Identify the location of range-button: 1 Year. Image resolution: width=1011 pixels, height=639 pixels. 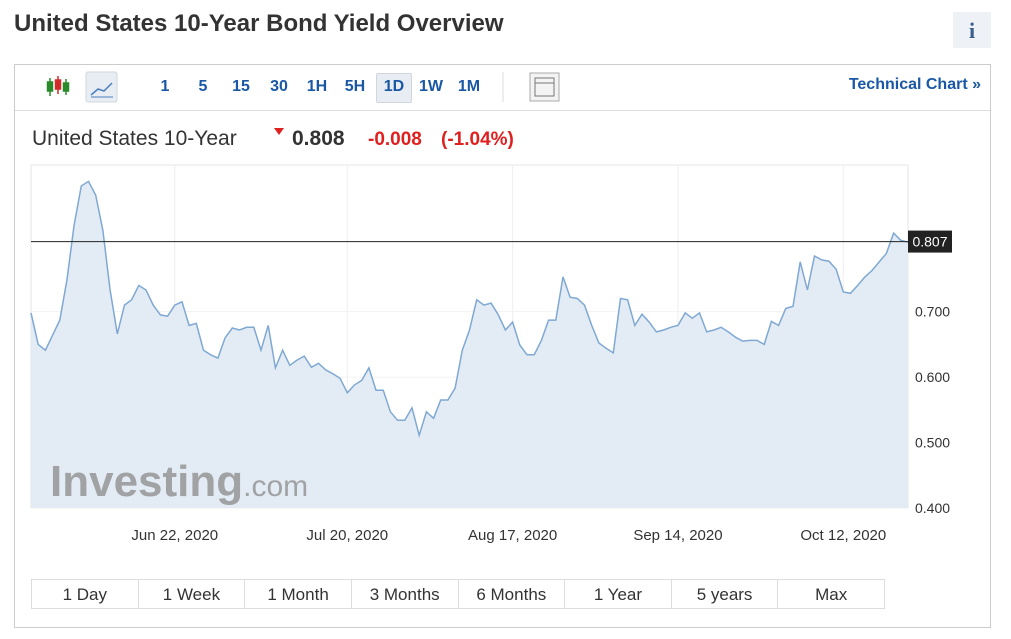
(618, 594).